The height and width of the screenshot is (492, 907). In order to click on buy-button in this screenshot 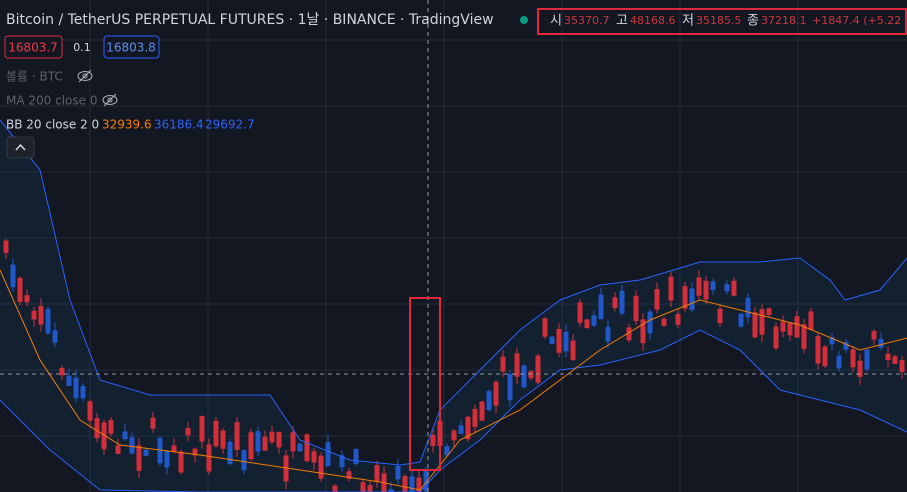, I will do `click(131, 47)`.